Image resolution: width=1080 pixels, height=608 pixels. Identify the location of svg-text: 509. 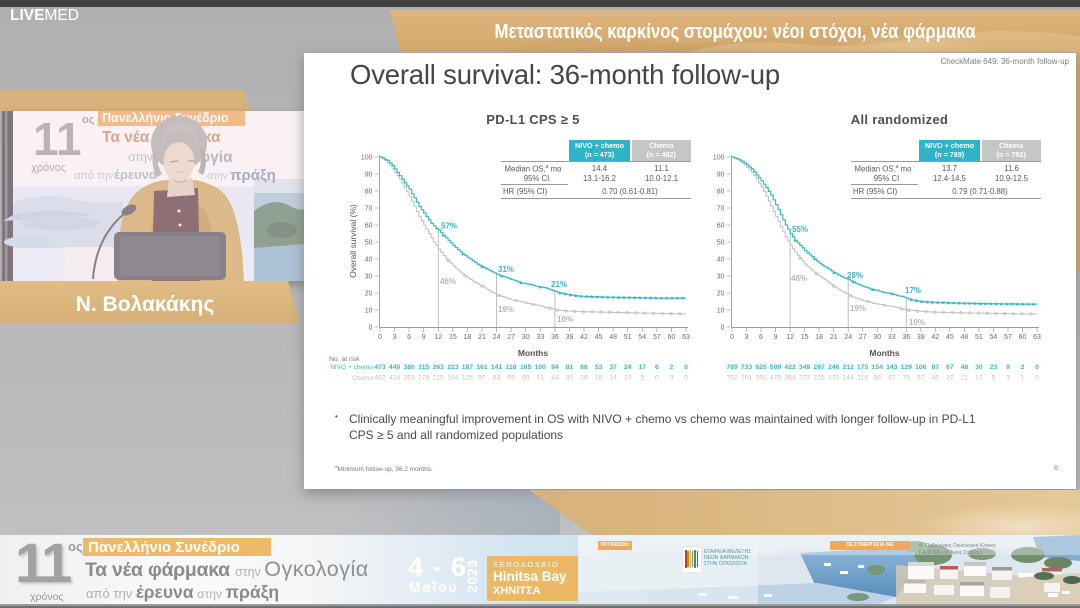
(776, 367).